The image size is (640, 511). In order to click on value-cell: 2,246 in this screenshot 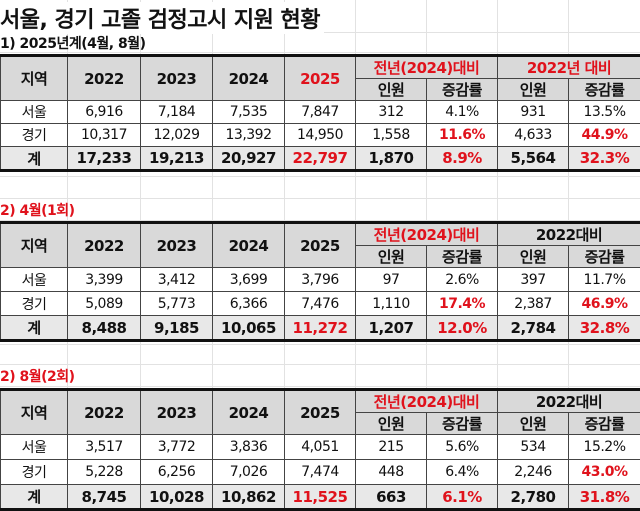, I will do `click(533, 472)`.